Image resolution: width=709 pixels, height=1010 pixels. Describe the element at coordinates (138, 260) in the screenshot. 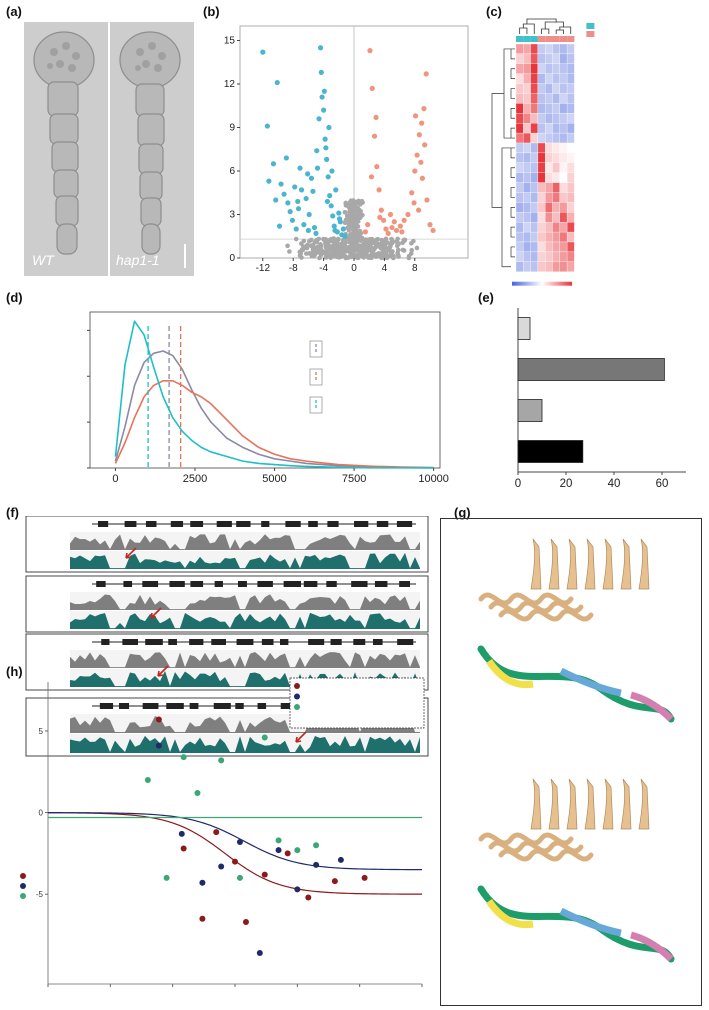

I see `micrograph-hap1-label: hap1-1` at that location.